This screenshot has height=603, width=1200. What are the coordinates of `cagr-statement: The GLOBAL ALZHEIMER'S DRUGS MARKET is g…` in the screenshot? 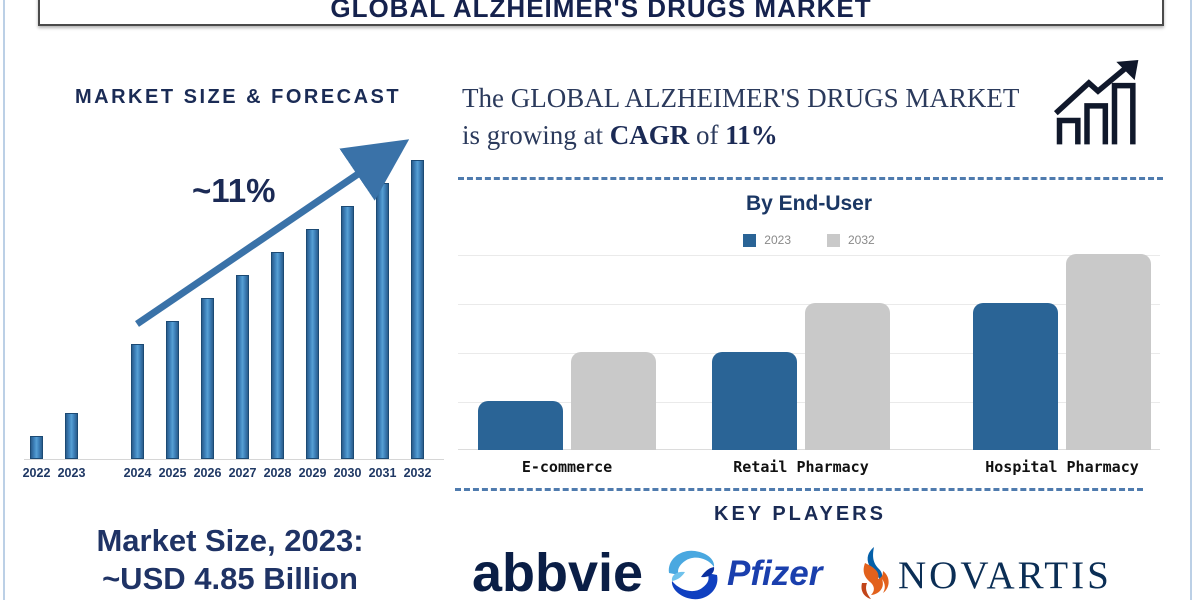 It's located at (762, 117).